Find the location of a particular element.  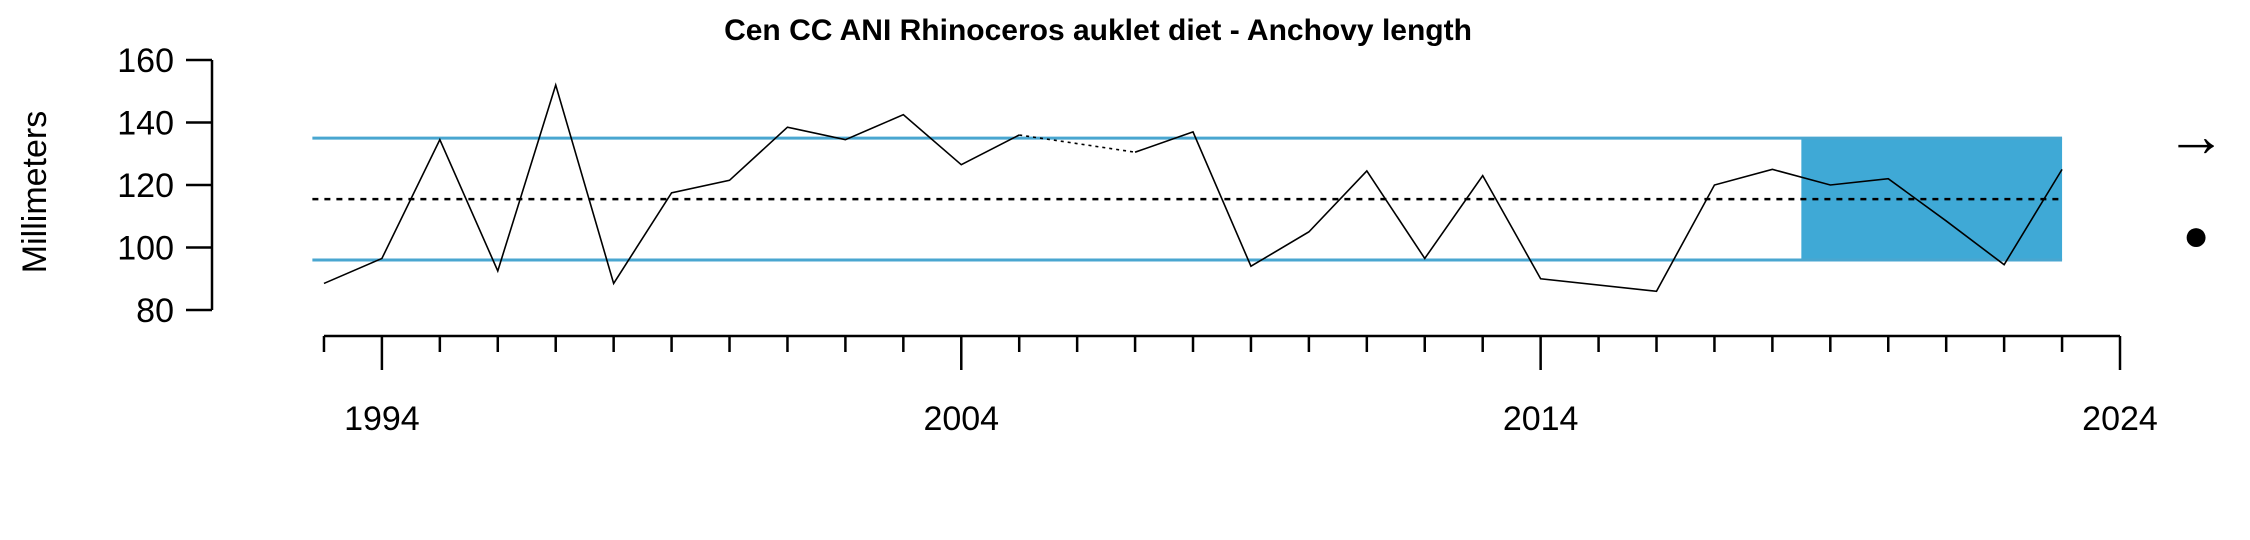

y-tick-label: 80 is located at coordinates (155, 311).